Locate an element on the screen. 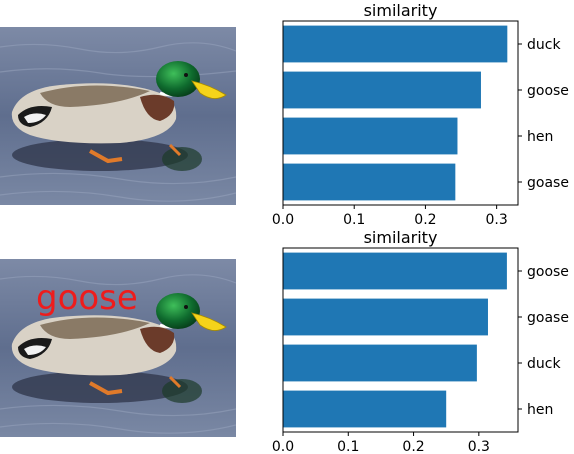 This screenshot has height=454, width=574. photo-overlay-label-goose: goose is located at coordinates (87, 298).